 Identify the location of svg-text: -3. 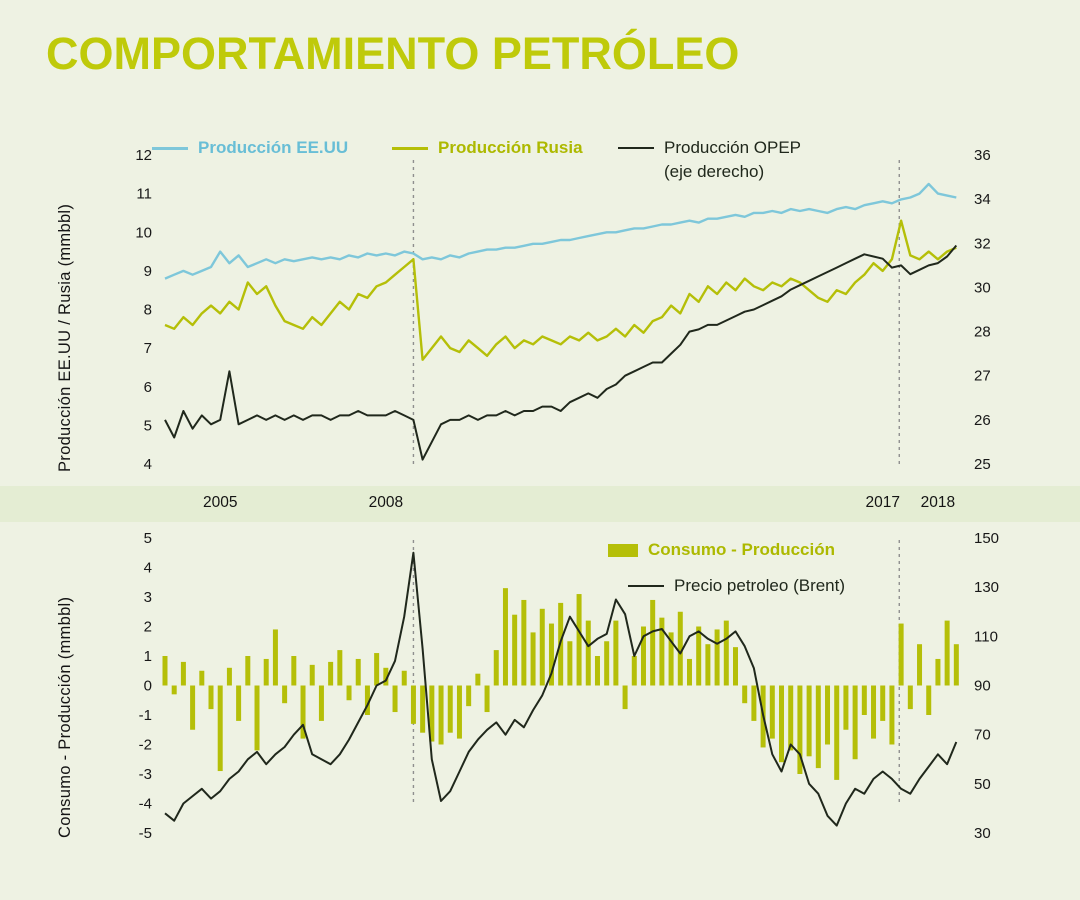
(145, 774).